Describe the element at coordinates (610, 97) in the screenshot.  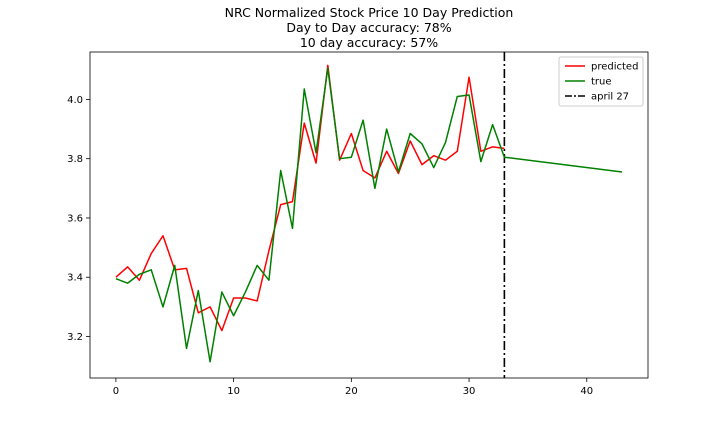
I see `legend-label-april-27: april 27` at that location.